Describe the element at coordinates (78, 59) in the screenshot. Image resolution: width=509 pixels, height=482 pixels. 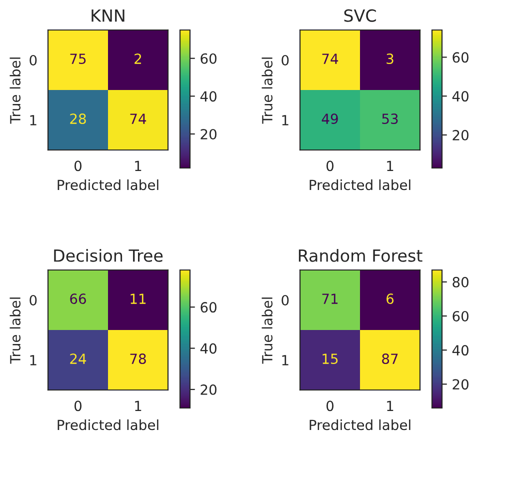
I see `data-label: 75` at that location.